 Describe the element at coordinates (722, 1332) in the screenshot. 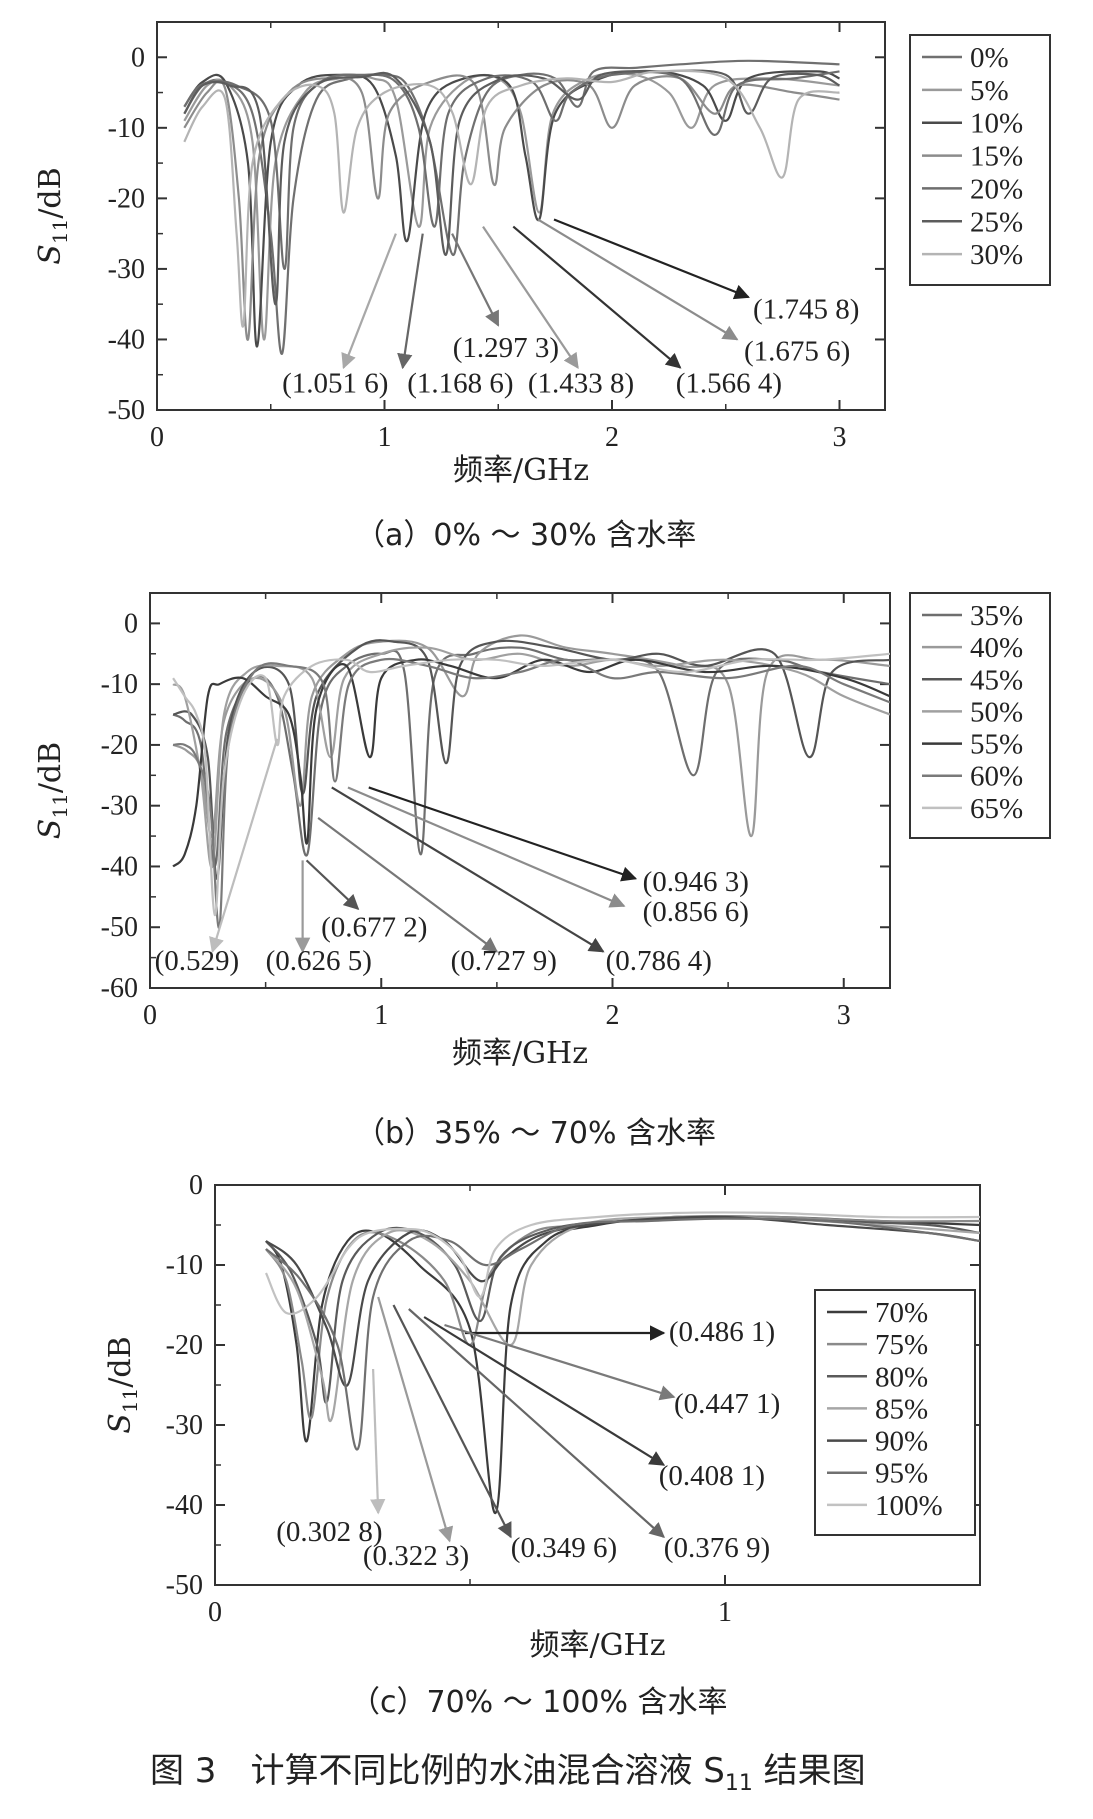

I see `annotation-label: (0.486 1)` at that location.